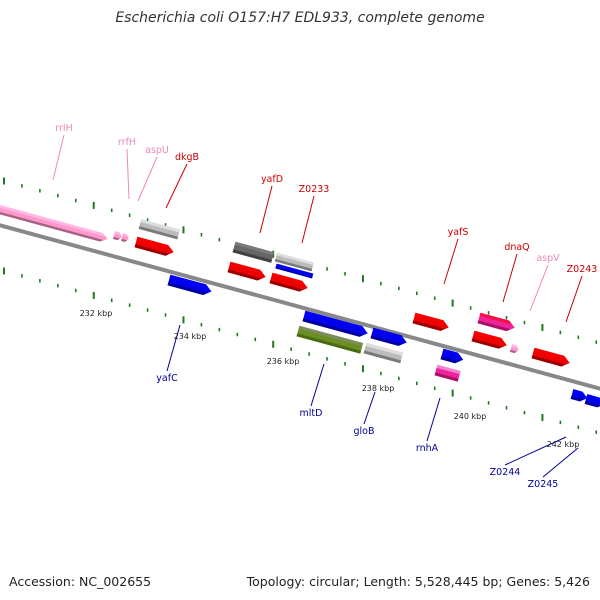 This screenshot has height=600, width=600. I want to click on kbp-label: 238 kbp, so click(378, 388).